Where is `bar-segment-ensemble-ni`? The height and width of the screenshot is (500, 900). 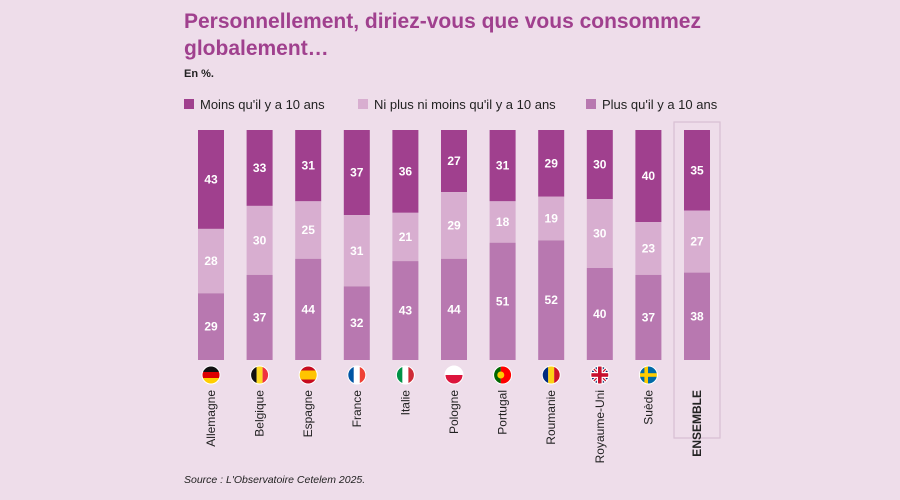 bar-segment-ensemble-ni is located at coordinates (697, 241).